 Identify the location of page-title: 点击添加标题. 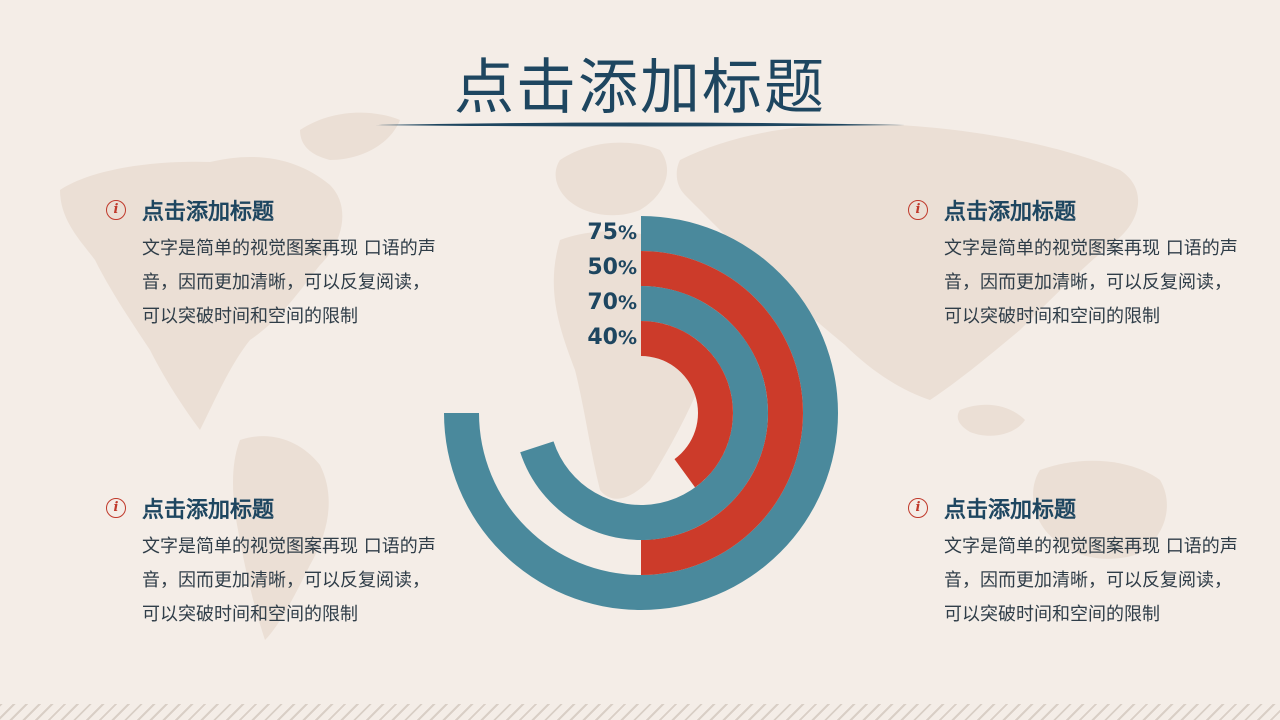
(640, 88).